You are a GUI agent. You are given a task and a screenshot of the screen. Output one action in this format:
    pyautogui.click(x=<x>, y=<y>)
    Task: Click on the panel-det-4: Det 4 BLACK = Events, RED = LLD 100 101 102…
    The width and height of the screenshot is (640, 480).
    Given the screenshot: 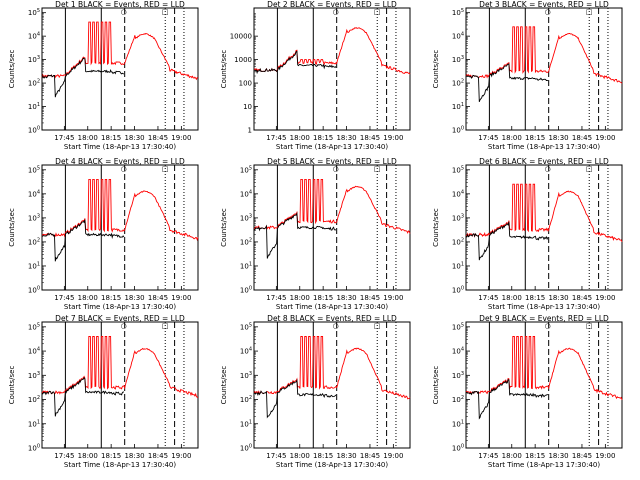 What is the action you would take?
    pyautogui.click(x=103, y=234)
    